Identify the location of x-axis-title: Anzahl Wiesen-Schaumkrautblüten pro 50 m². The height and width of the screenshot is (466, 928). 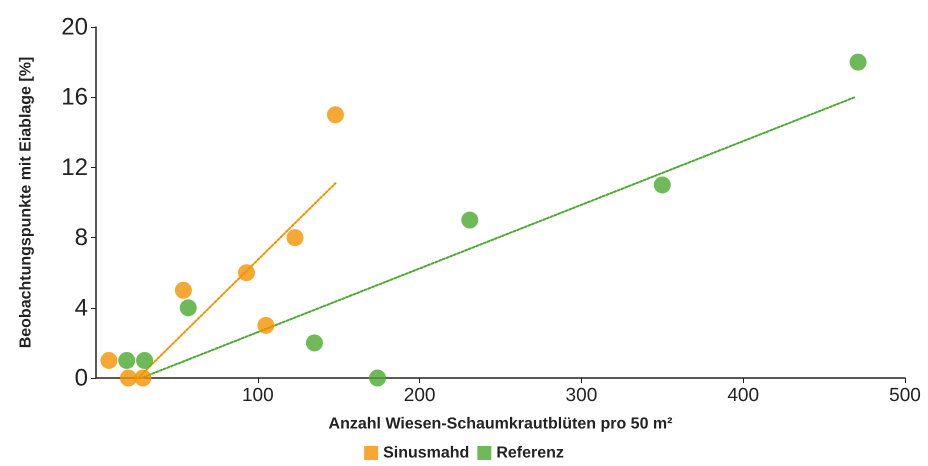
(500, 424).